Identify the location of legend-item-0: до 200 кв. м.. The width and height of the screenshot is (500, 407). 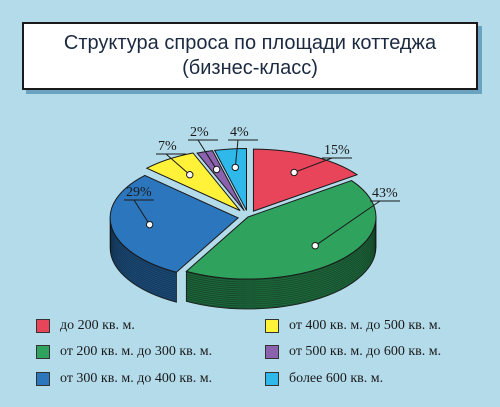
(85, 326).